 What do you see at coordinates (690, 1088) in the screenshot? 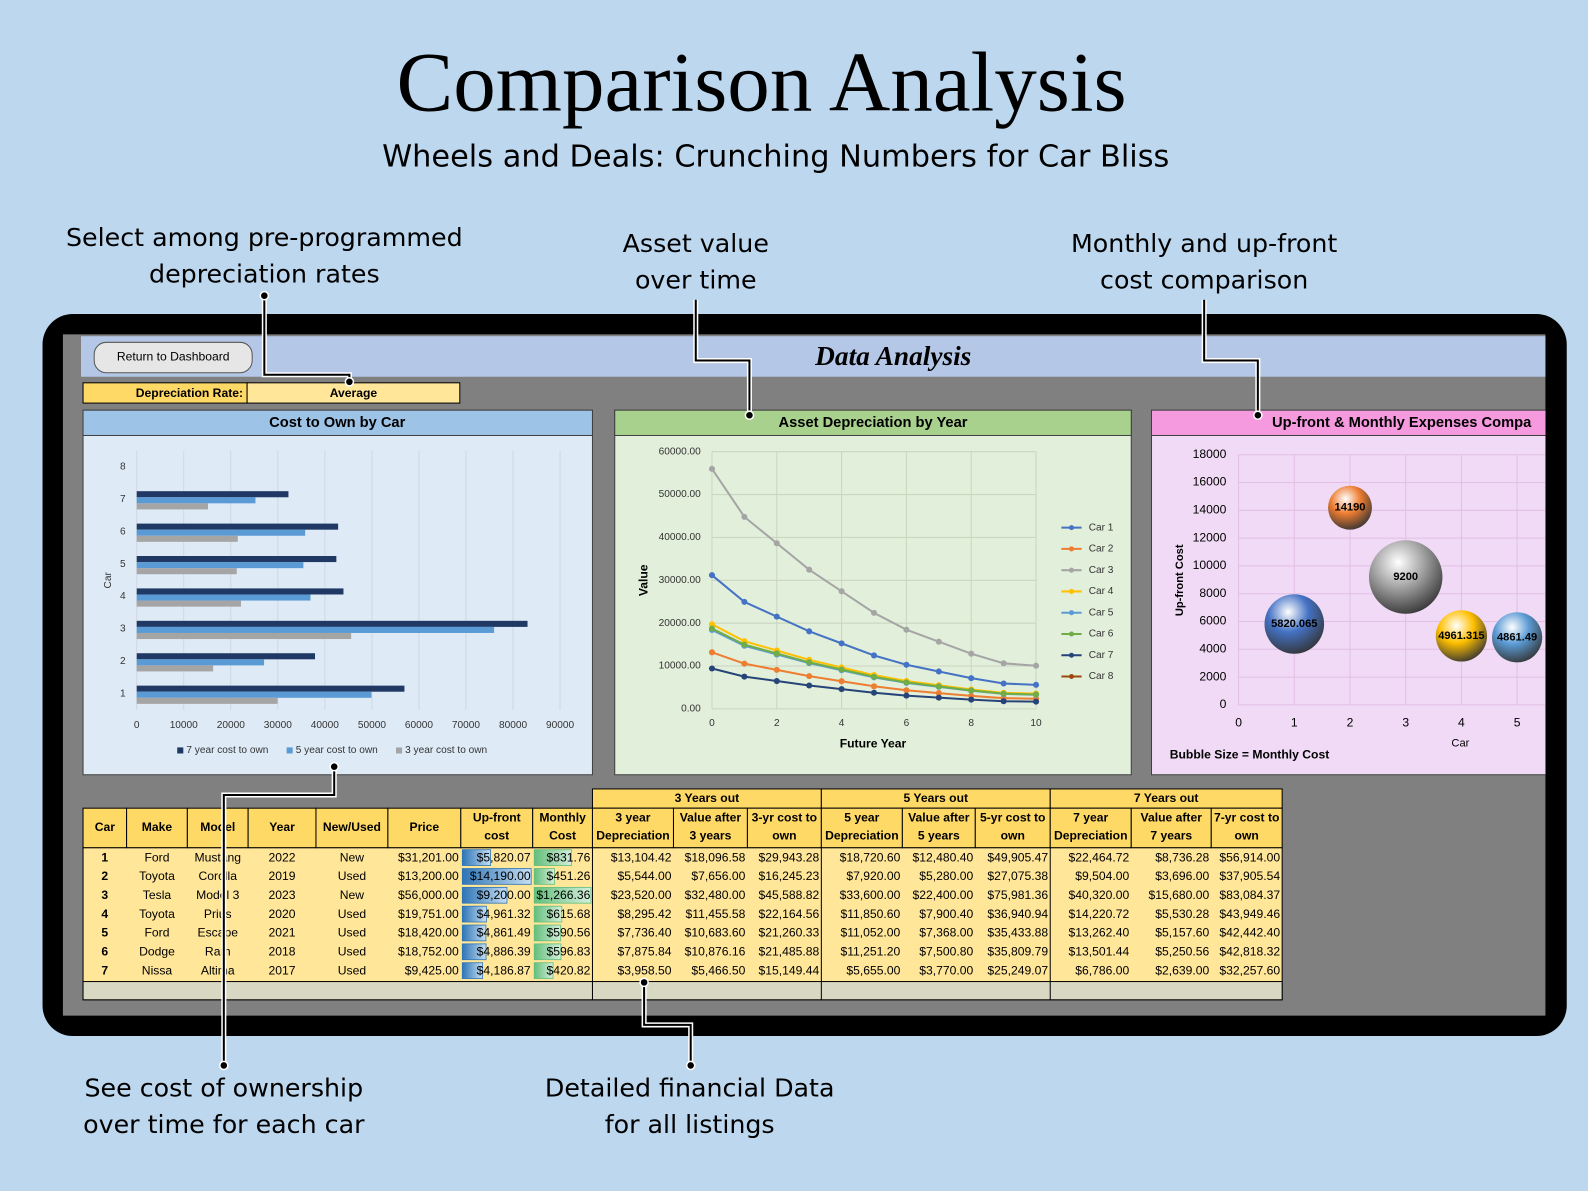
I see `callout-text: Detailed financial Data` at bounding box center [690, 1088].